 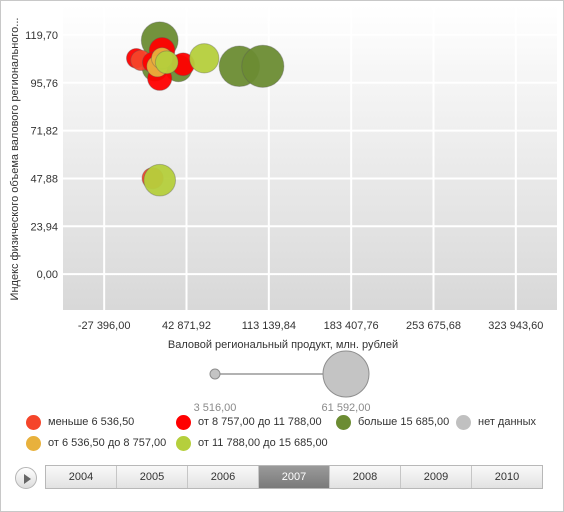 What do you see at coordinates (107, 443) in the screenshot?
I see `legend-label: от 6 536,50 до 8 757,00` at bounding box center [107, 443].